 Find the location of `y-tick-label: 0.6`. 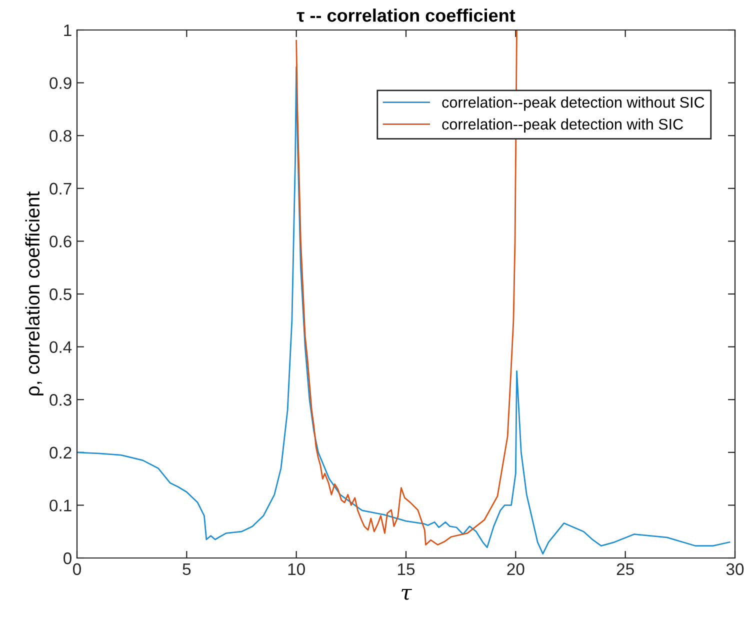

y-tick-label: 0.6 is located at coordinates (61, 242).